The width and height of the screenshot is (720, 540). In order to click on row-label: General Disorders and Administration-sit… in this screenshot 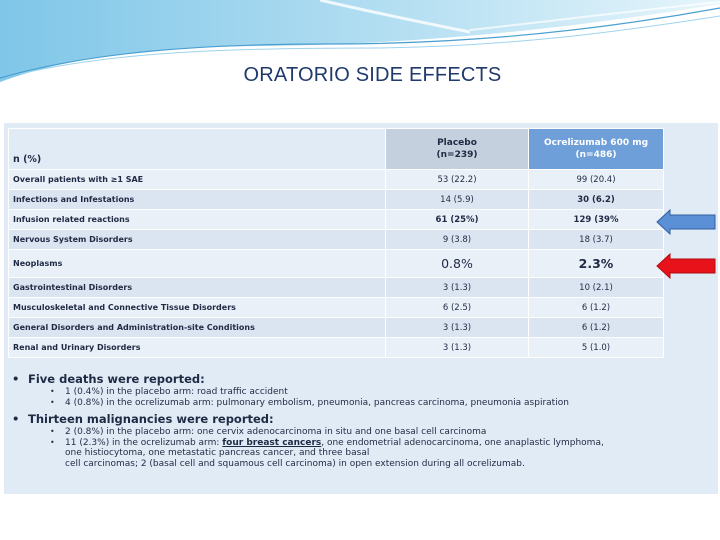, I will do `click(197, 327)`.